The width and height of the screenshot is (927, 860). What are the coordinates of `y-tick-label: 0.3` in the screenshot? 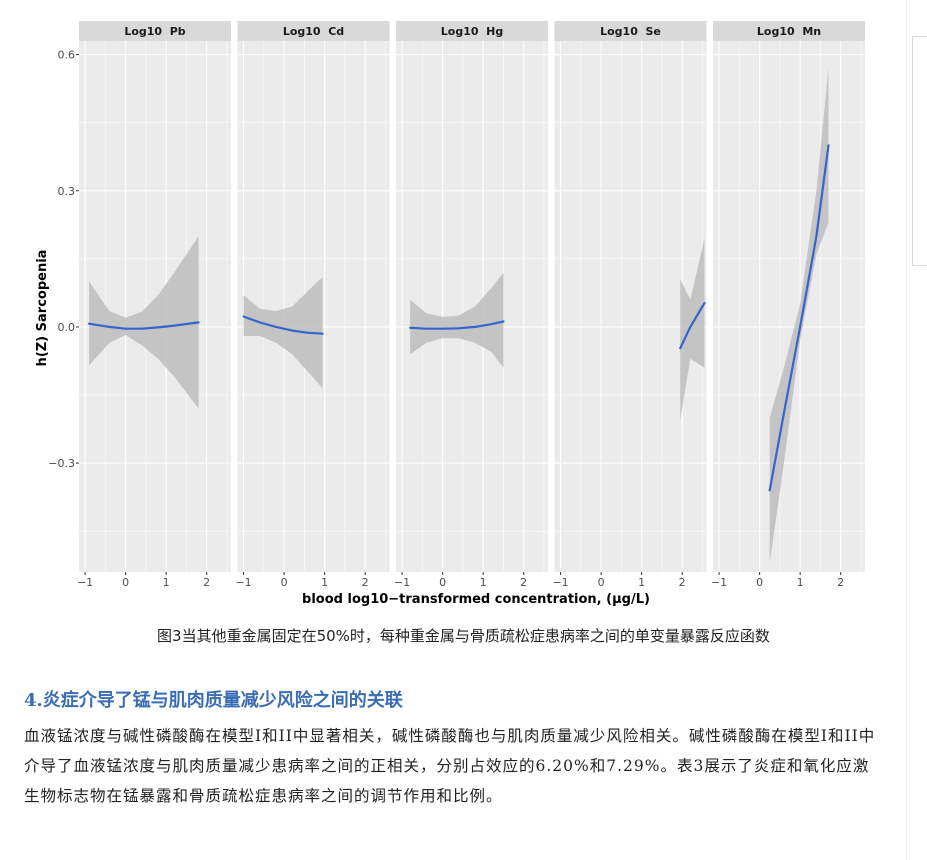 It's located at (67, 191).